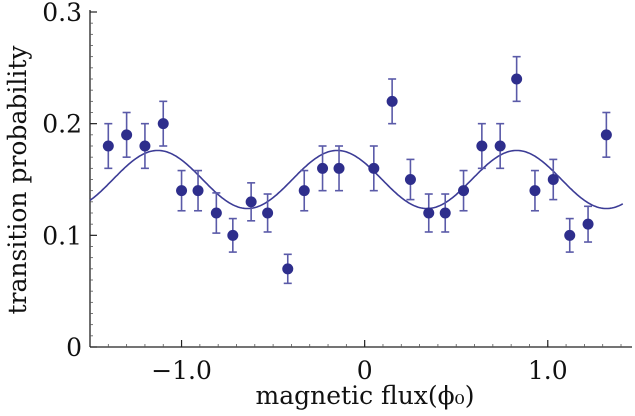 This screenshot has width=635, height=416. I want to click on fit-curve-group, so click(356, 179).